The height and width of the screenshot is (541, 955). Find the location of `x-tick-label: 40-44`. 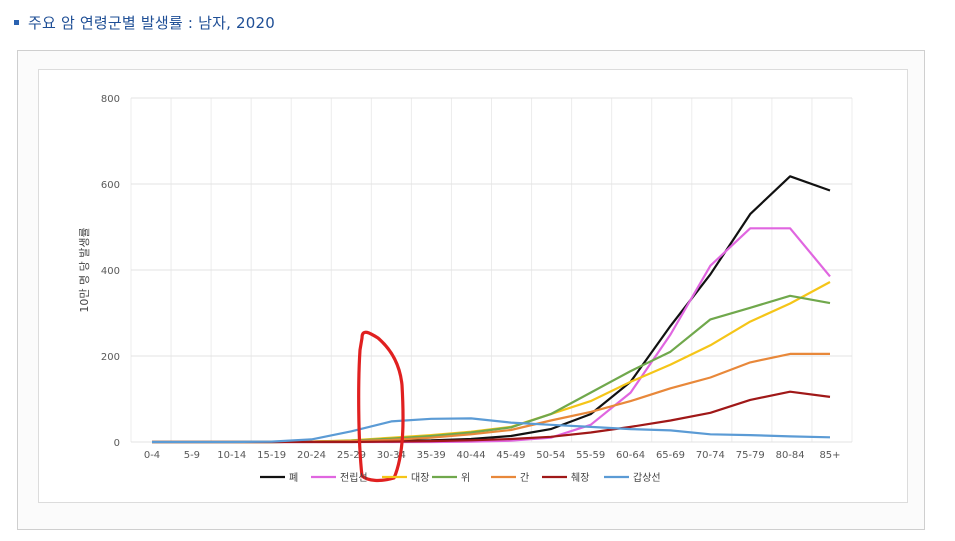

x-tick-label: 40-44 is located at coordinates (471, 455).